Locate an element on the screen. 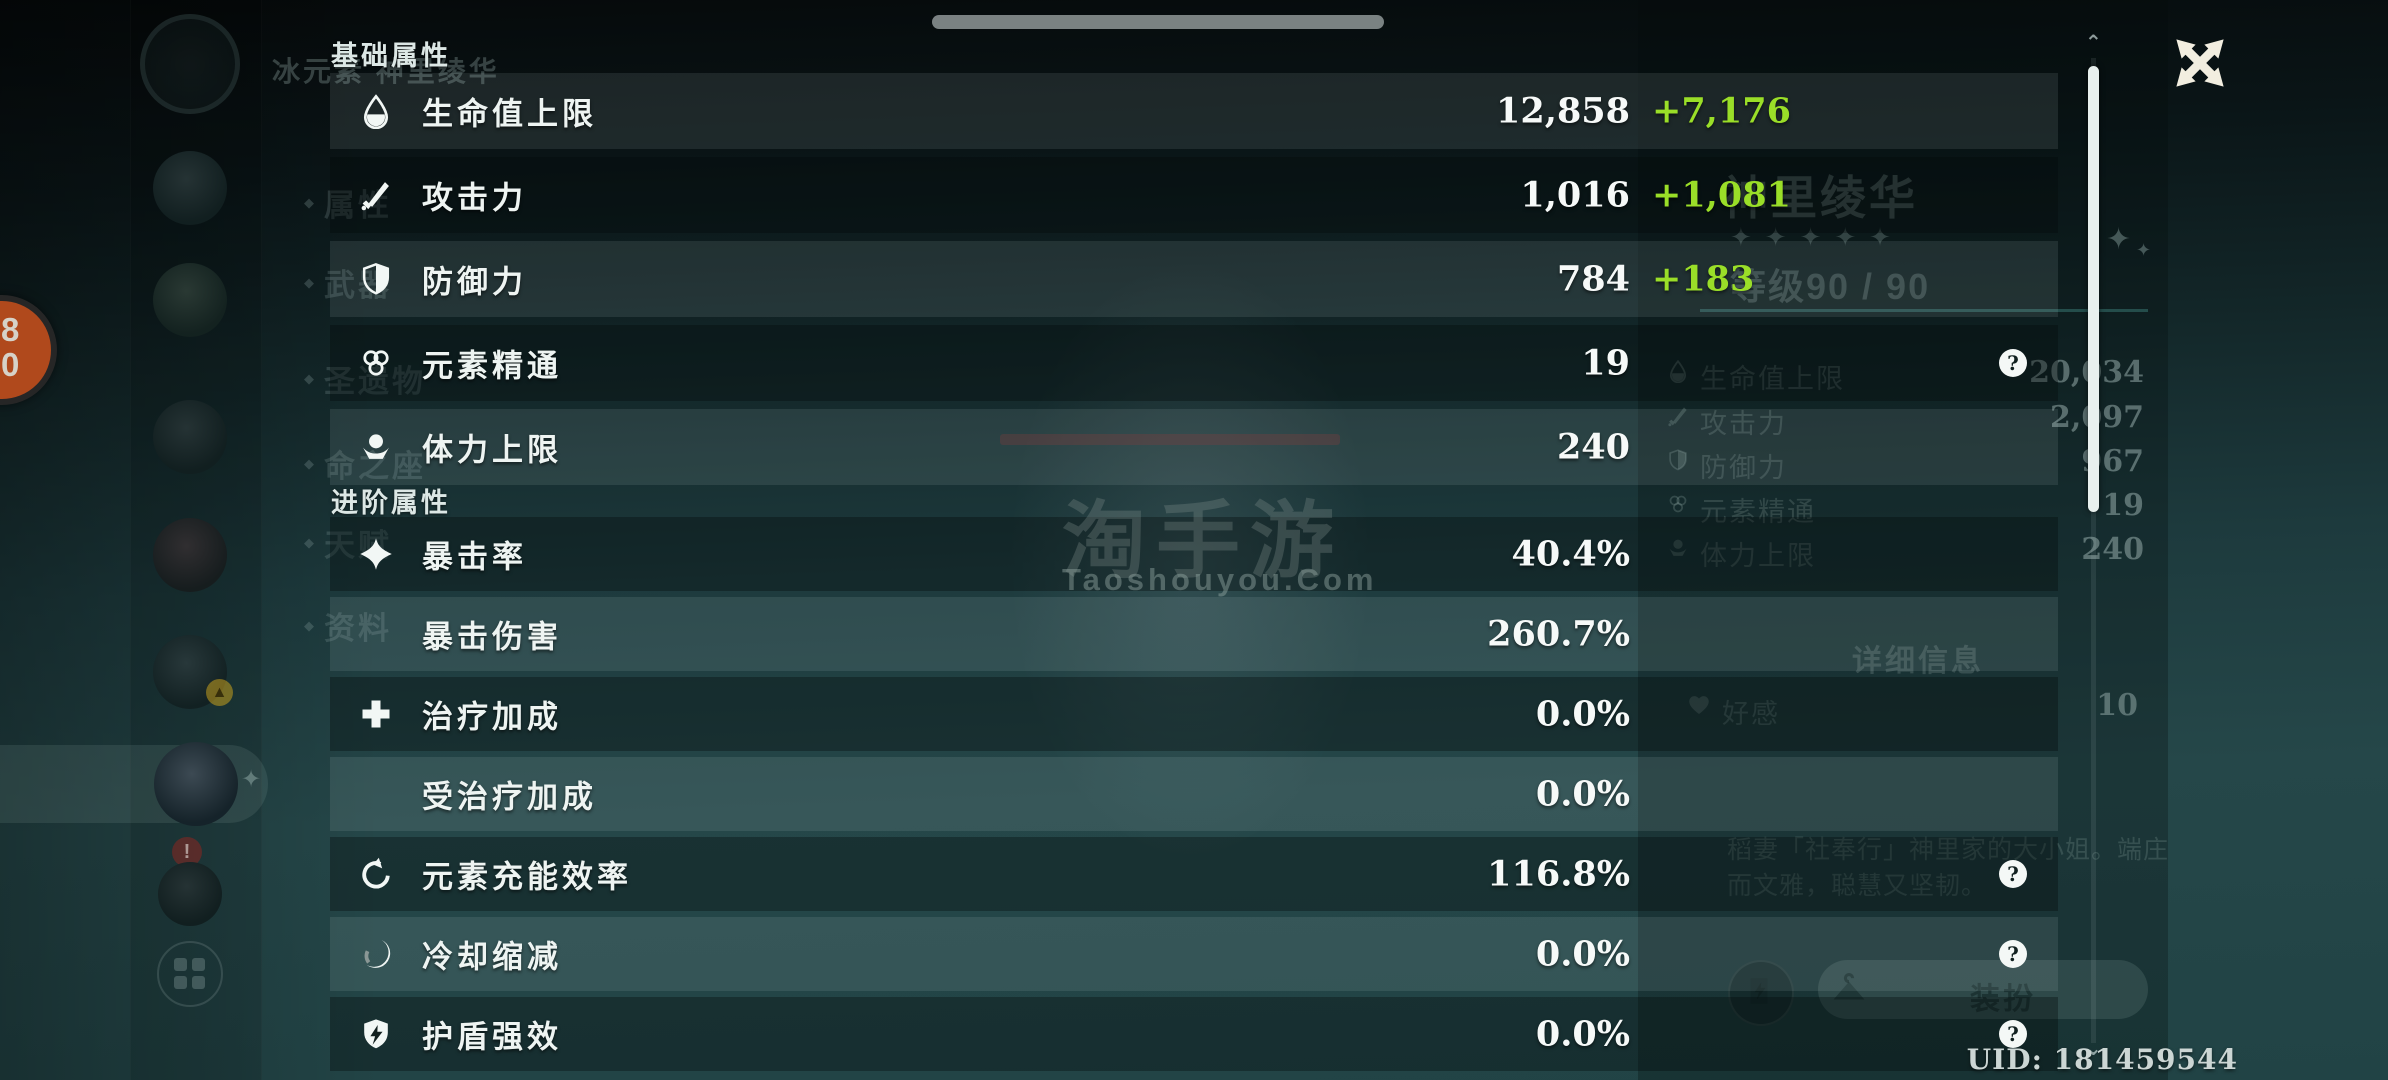 The width and height of the screenshot is (2388, 1080). stat-label: 暴击伤害 is located at coordinates (492, 637).